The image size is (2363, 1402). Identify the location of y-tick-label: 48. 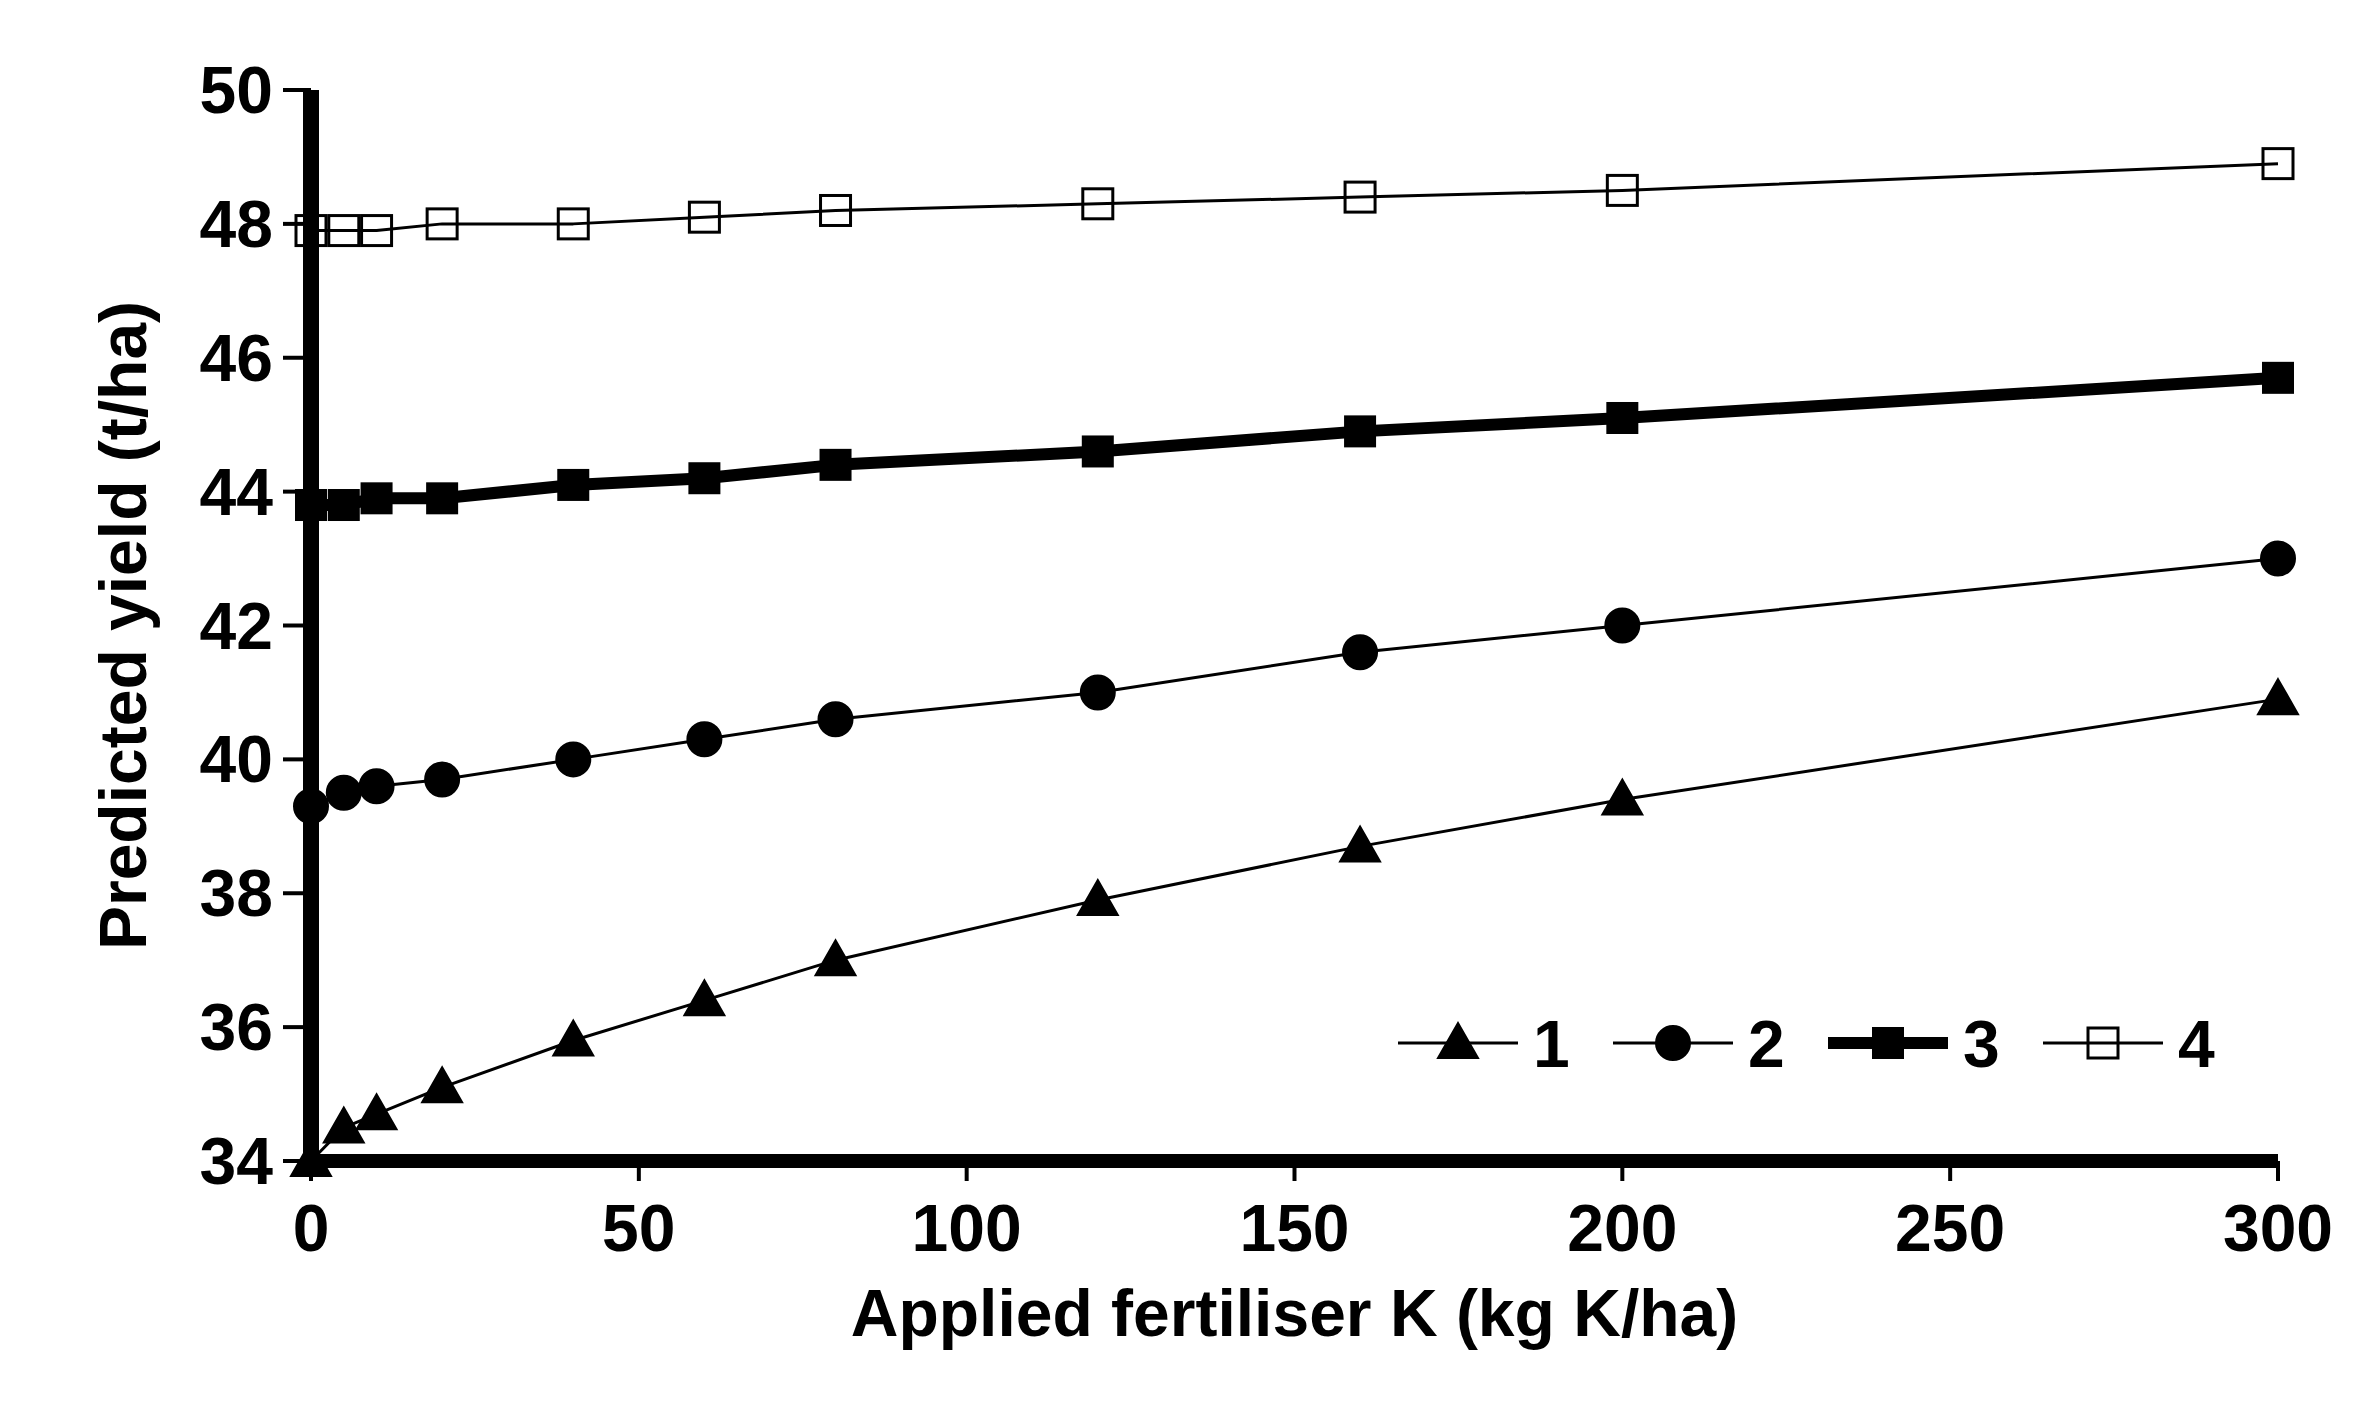
(236, 223).